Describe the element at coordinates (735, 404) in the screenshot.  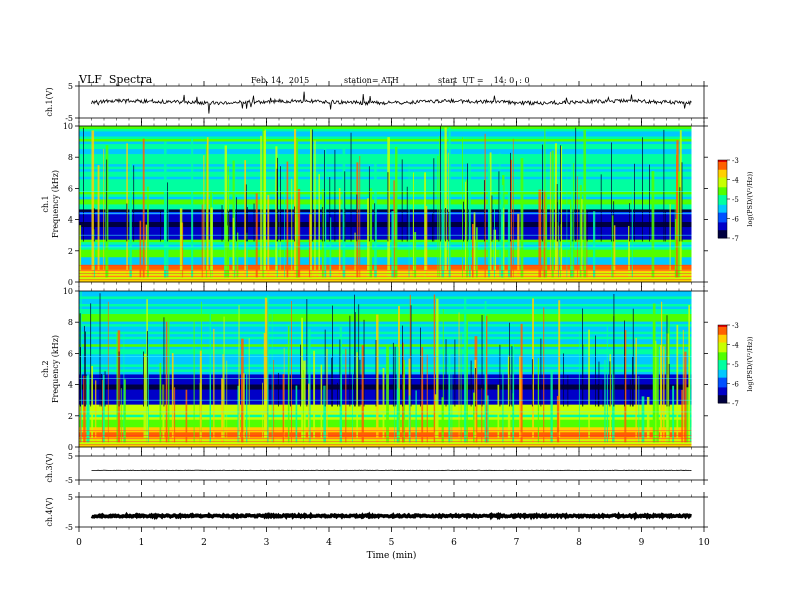
I see `colorbar-tick-label: -7` at that location.